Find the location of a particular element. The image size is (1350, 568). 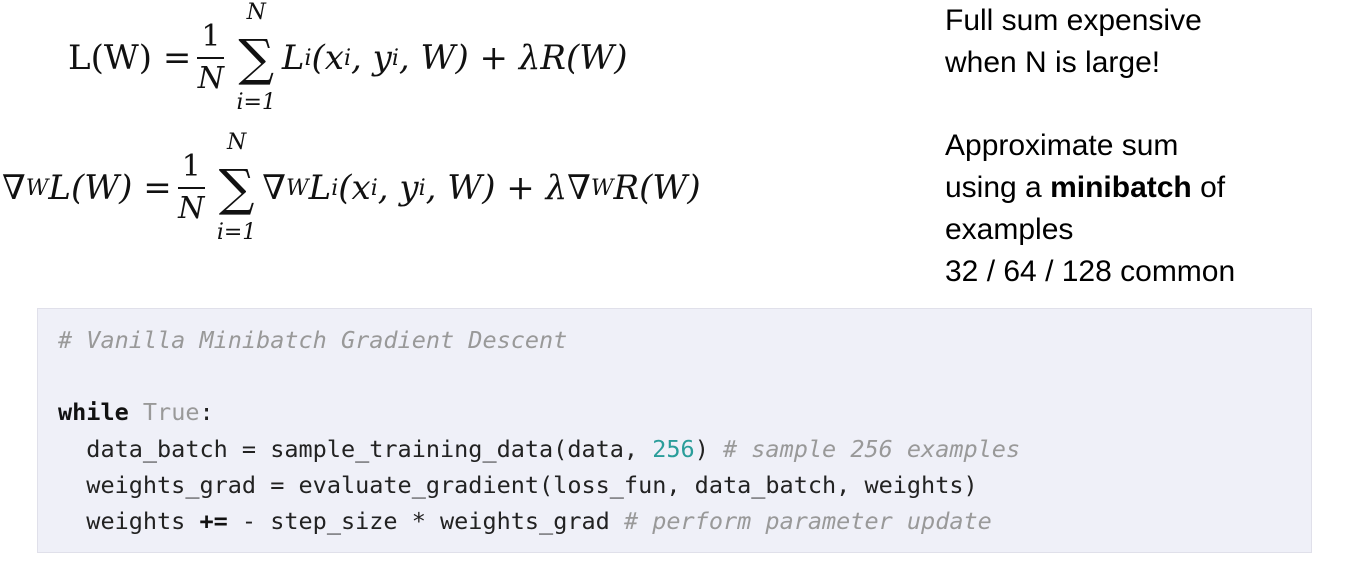

grad-lhs: L(W) = is located at coordinates (110, 188).